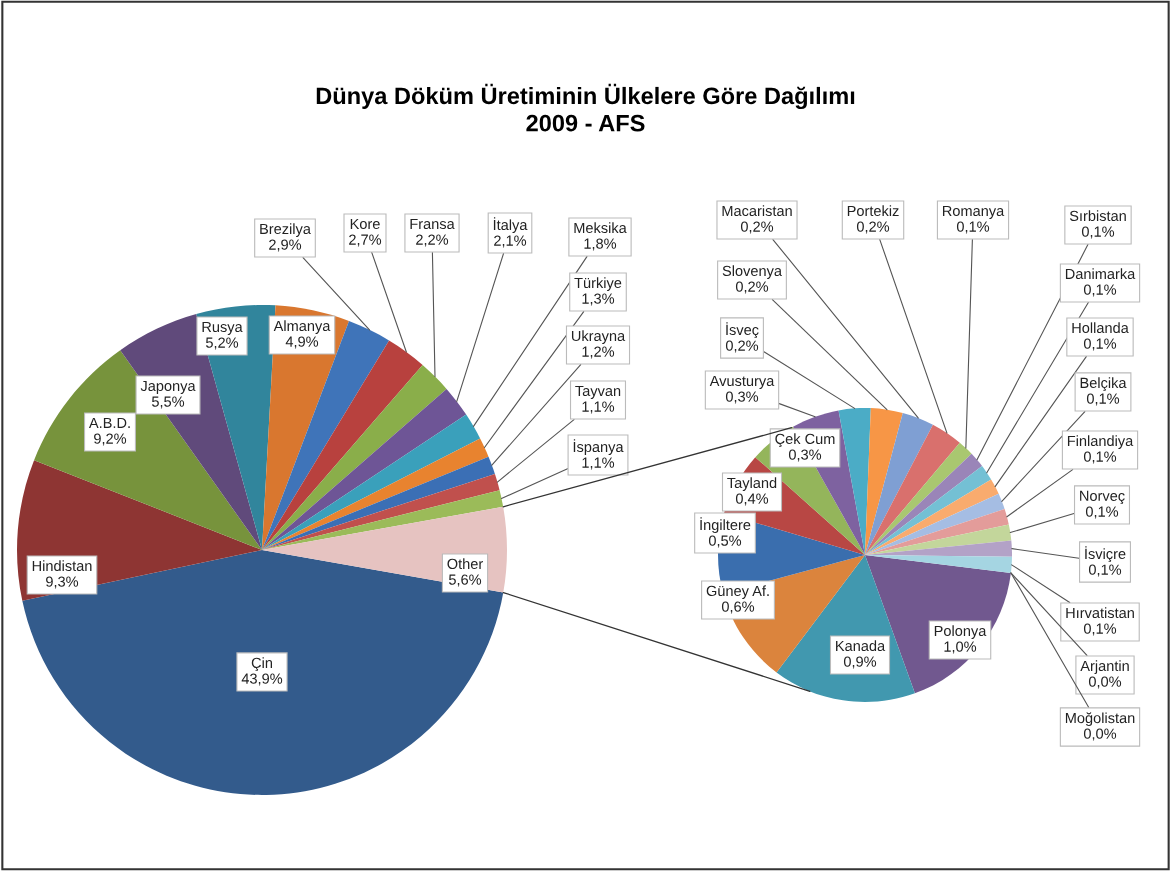 The height and width of the screenshot is (871, 1171). Describe the element at coordinates (737, 592) in the screenshot. I see `slice-label: Güney Af.` at that location.